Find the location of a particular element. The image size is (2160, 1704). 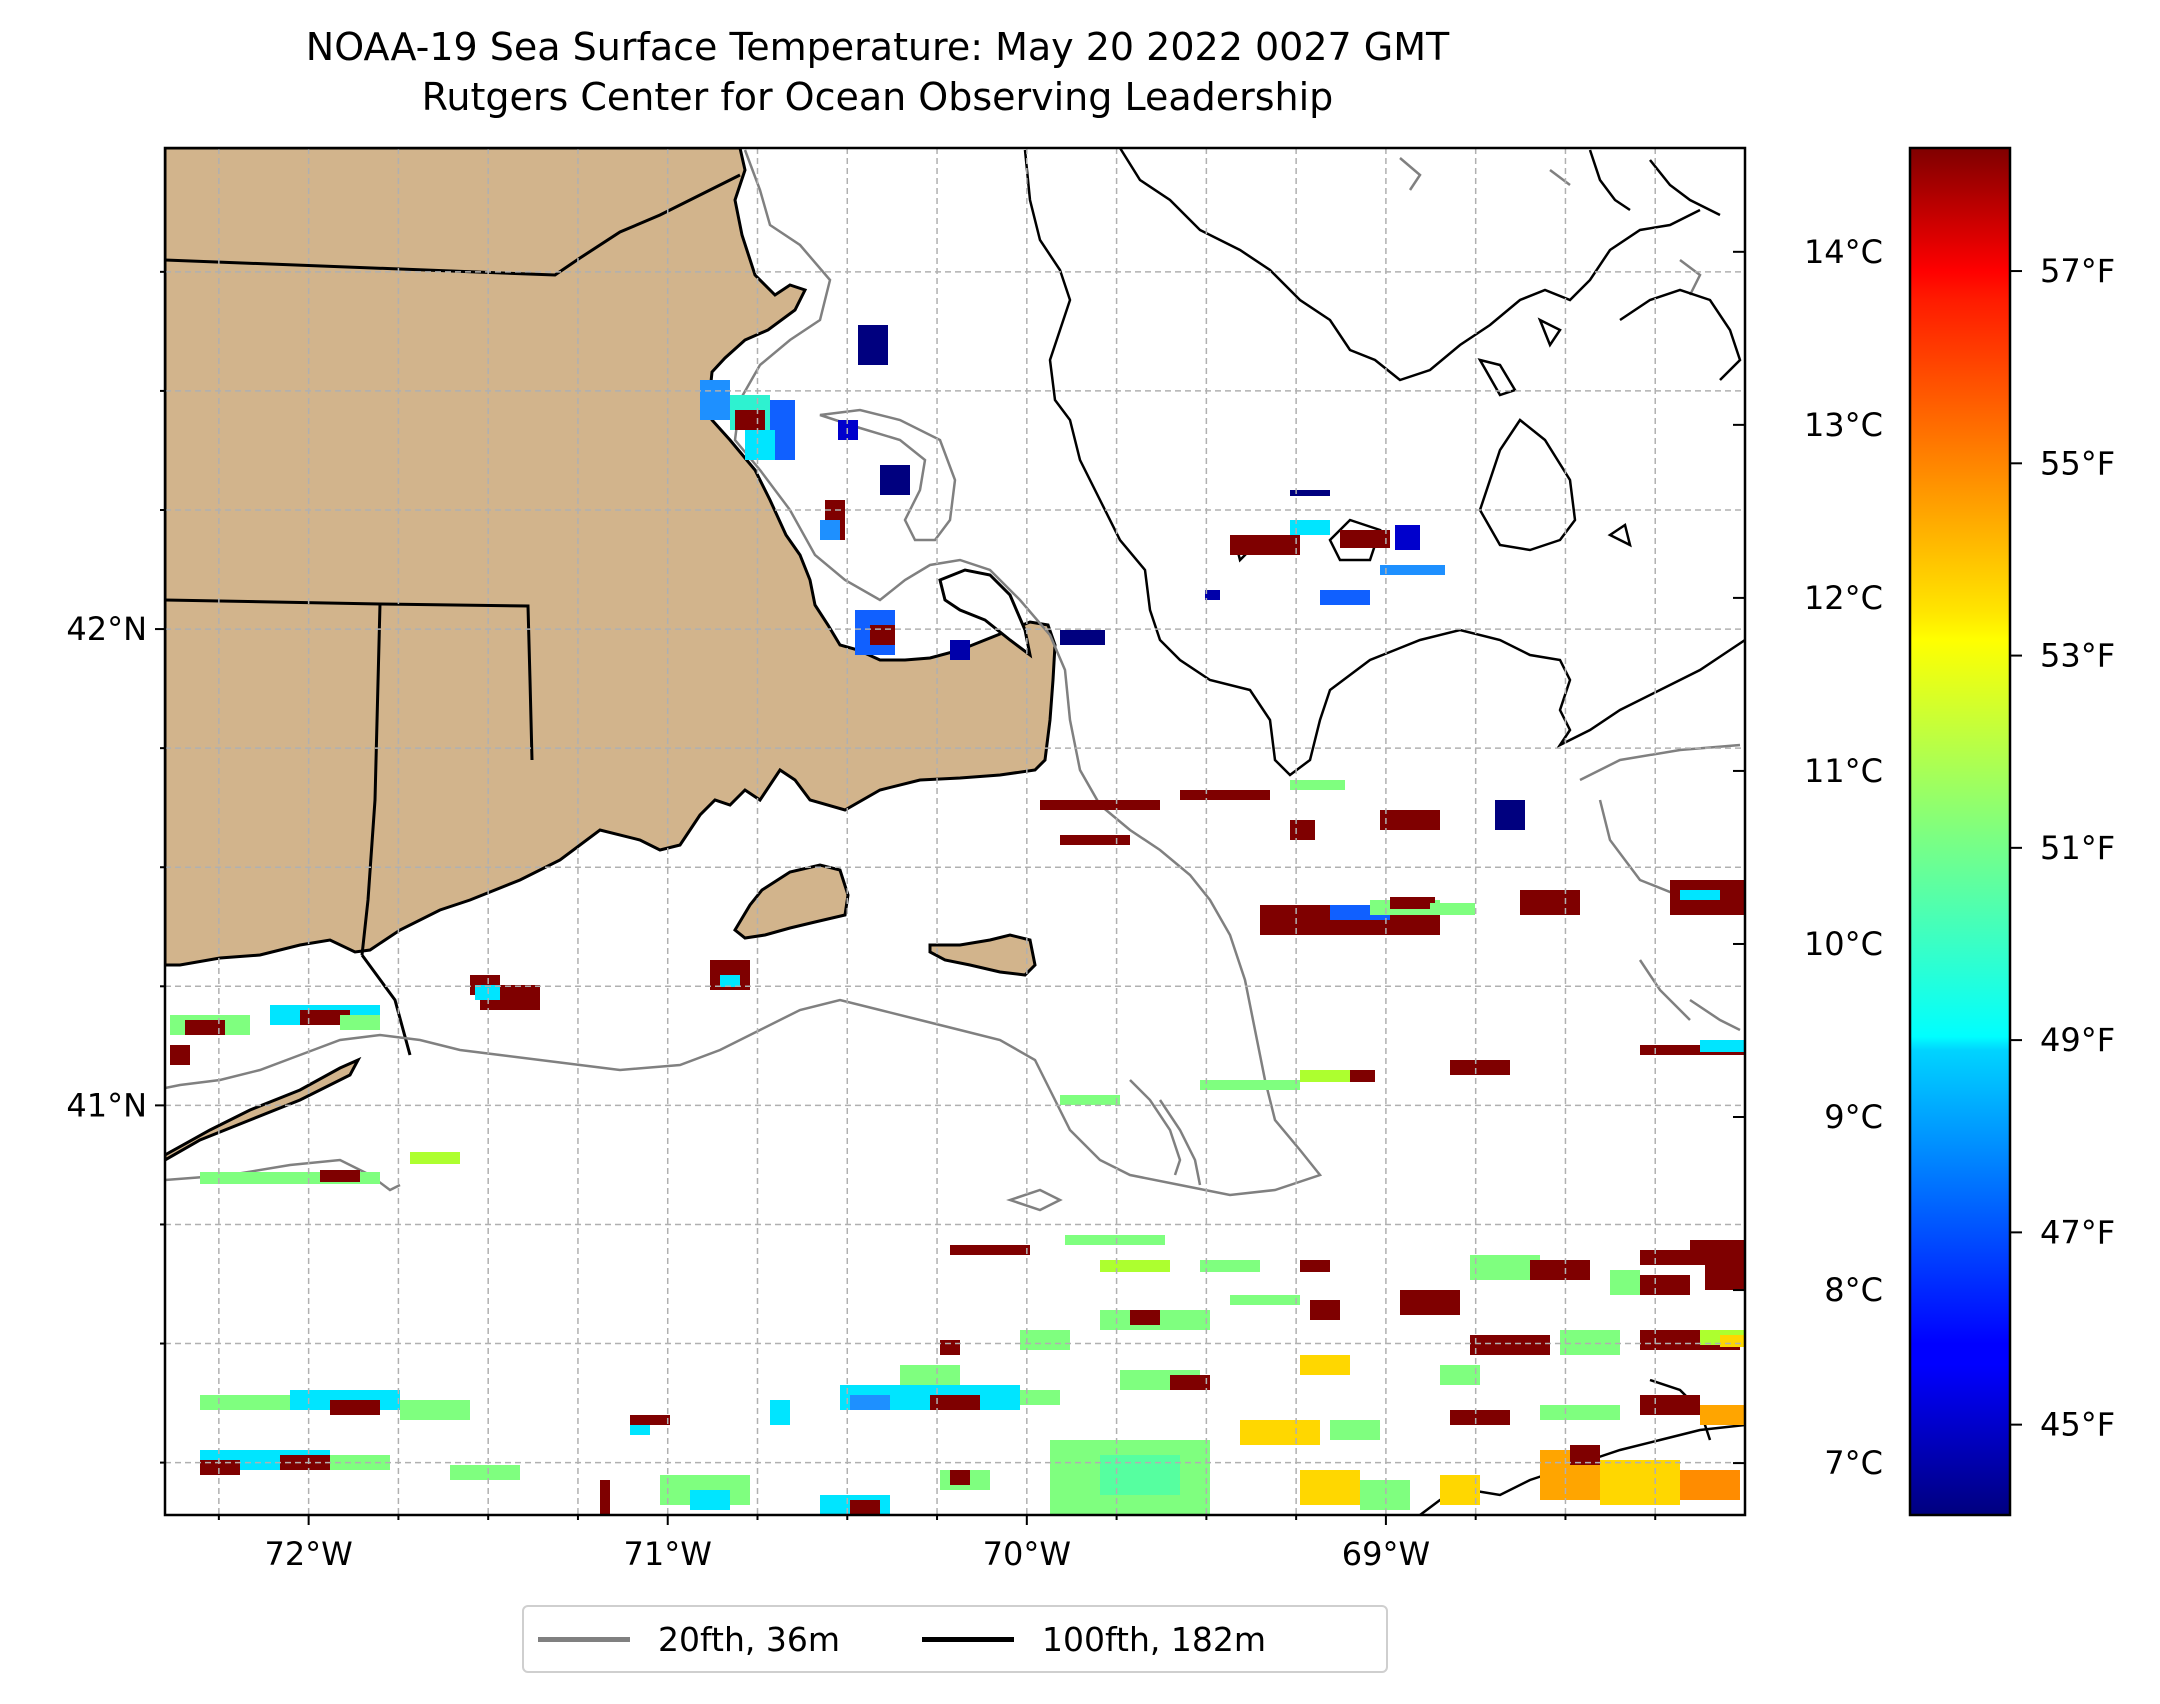

long-island-east is located at coordinates (263, 1109).